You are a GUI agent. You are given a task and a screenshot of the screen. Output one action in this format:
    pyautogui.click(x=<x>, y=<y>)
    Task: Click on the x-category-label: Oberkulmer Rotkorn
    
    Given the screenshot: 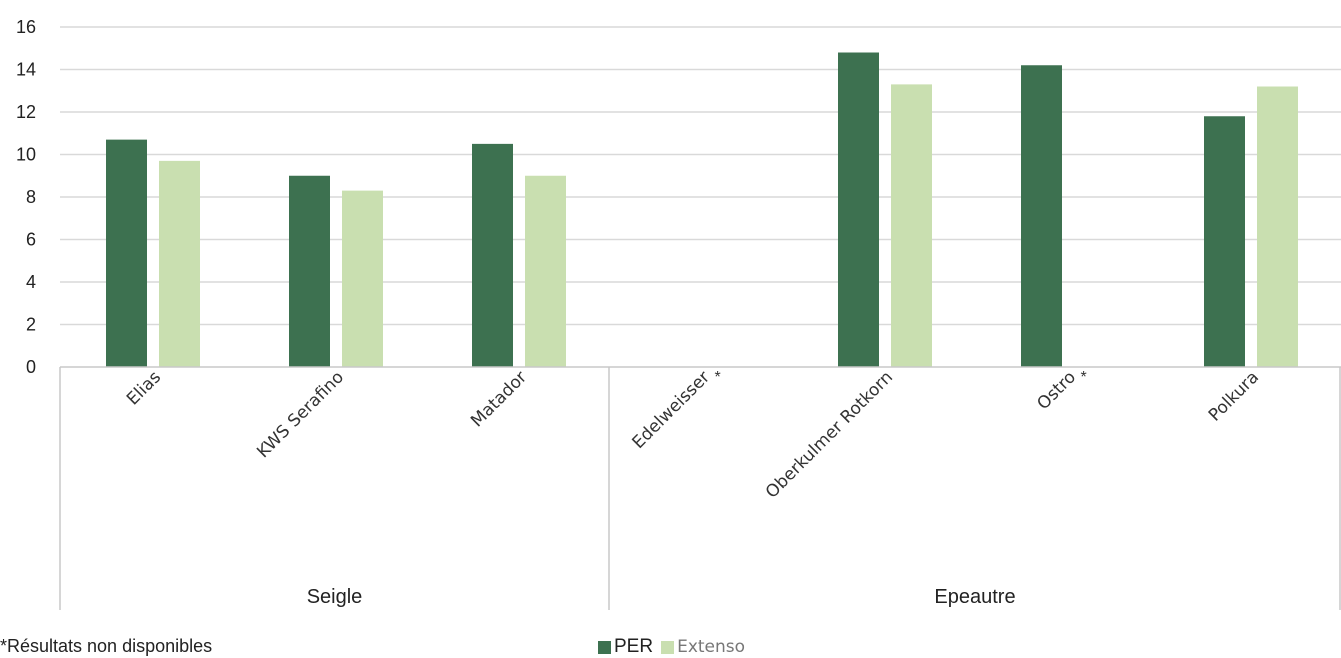 What is the action you would take?
    pyautogui.click(x=829, y=434)
    